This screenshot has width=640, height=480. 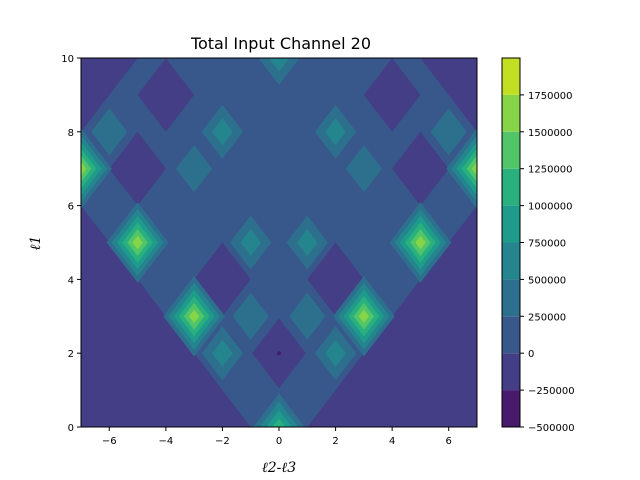 What do you see at coordinates (551, 391) in the screenshot?
I see `colorbar-tick-label: −250000` at bounding box center [551, 391].